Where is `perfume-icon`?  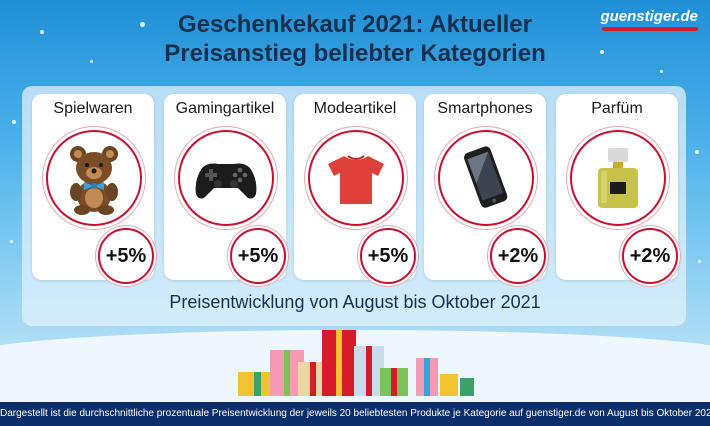
perfume-icon is located at coordinates (618, 178).